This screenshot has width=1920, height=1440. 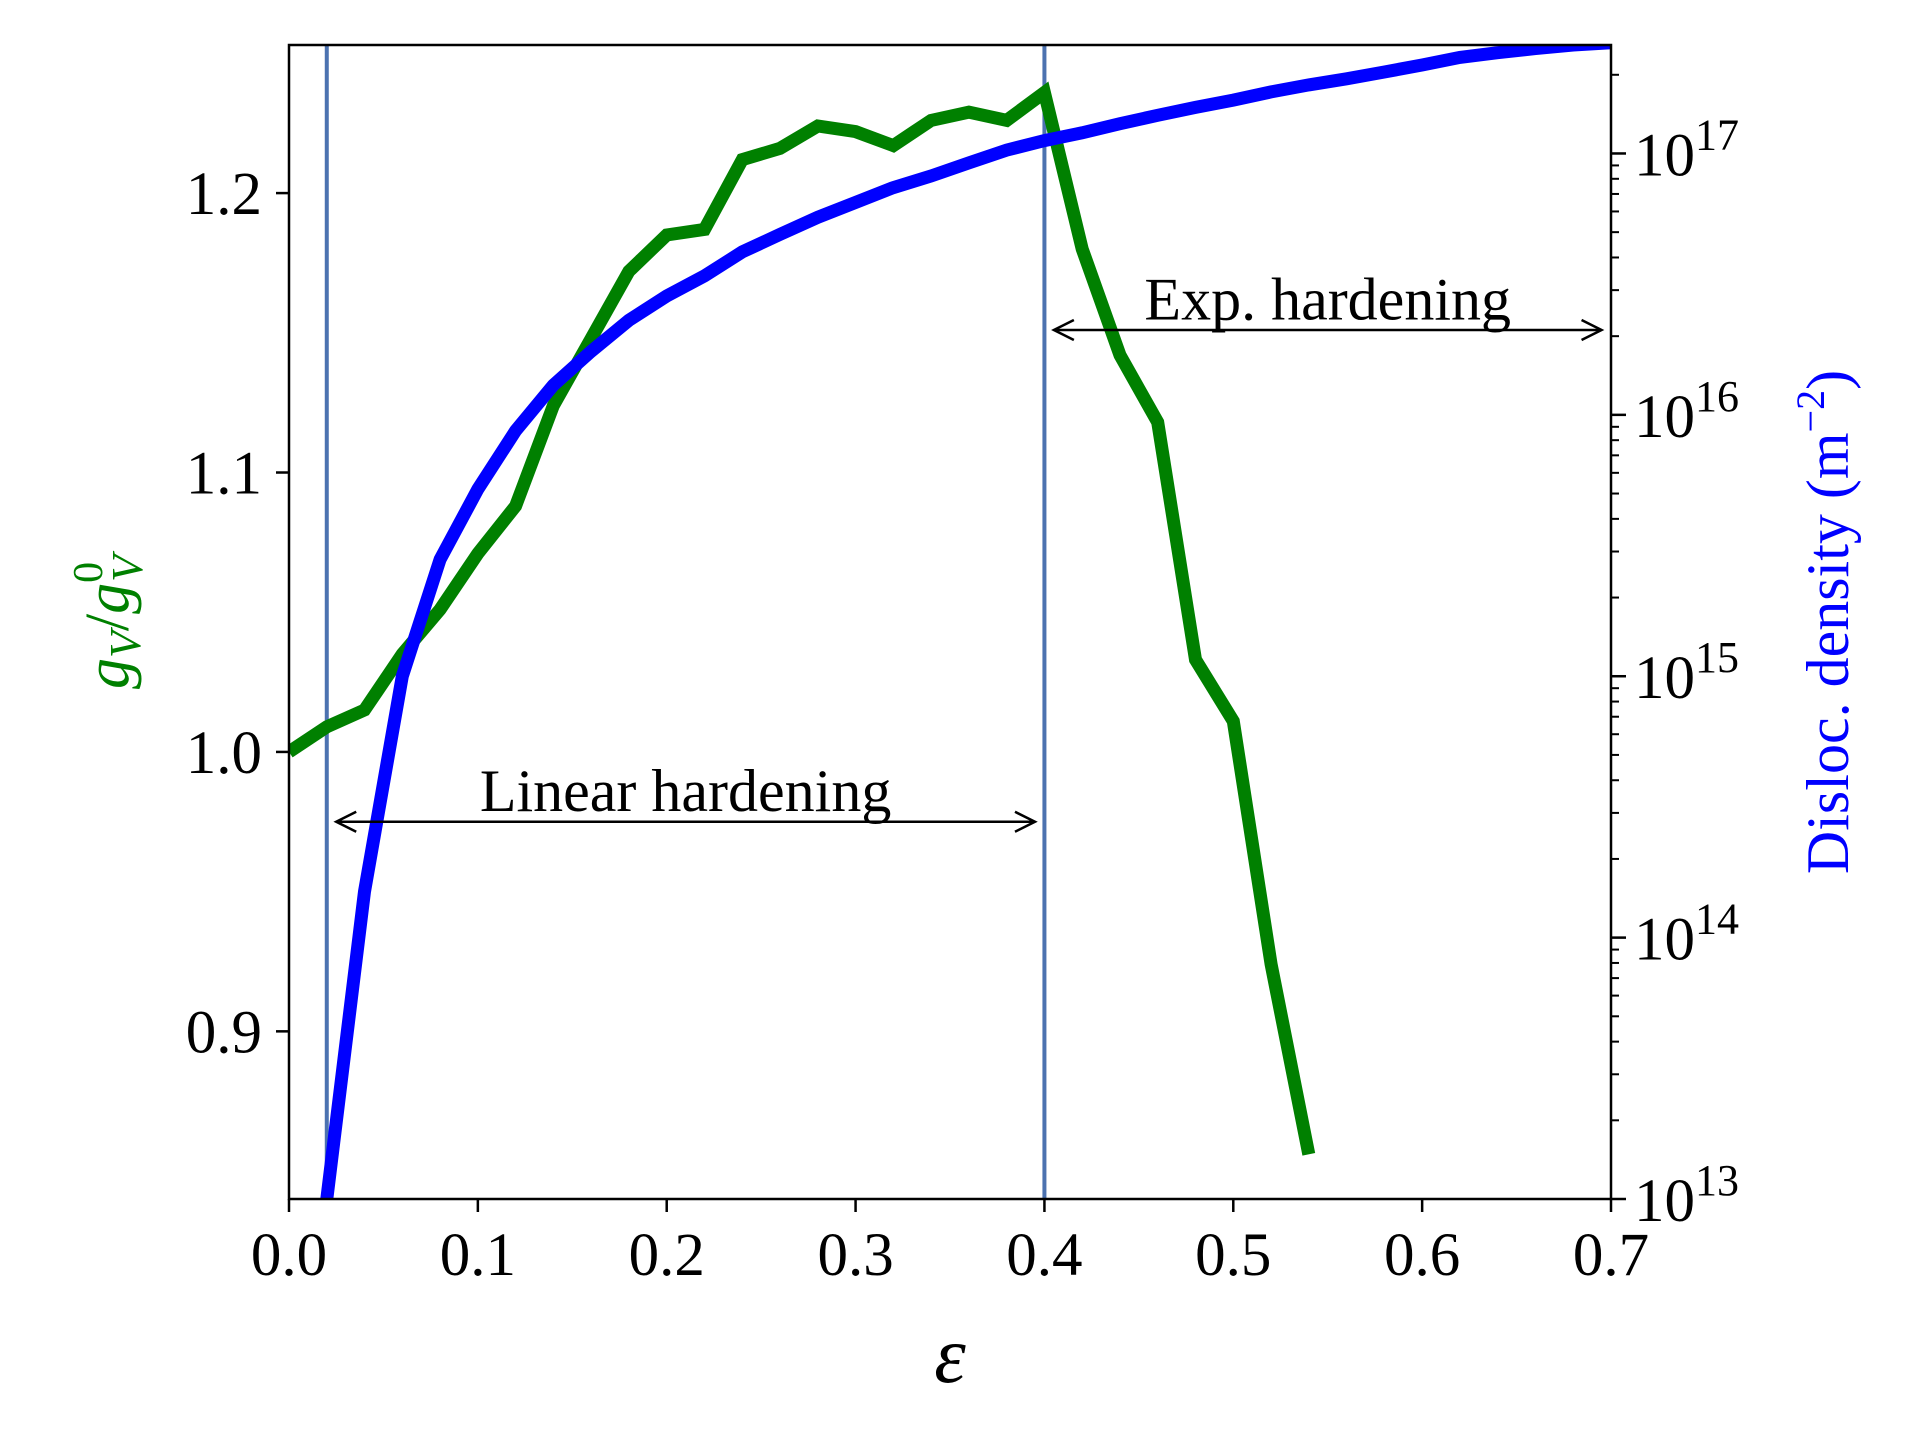 I want to click on x-tick-label: 0.4, so click(x=1044, y=1255).